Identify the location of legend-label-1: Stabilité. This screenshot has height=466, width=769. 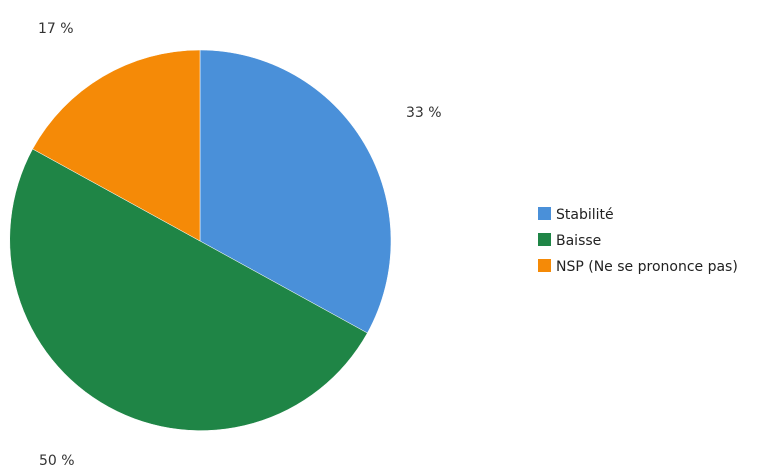
(585, 215).